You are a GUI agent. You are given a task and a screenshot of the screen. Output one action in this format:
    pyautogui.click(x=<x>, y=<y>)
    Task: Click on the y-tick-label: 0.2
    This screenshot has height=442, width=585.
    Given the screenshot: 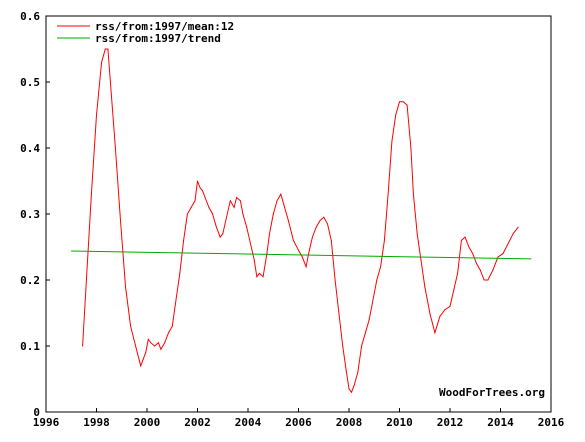 What is the action you would take?
    pyautogui.click(x=30, y=280)
    